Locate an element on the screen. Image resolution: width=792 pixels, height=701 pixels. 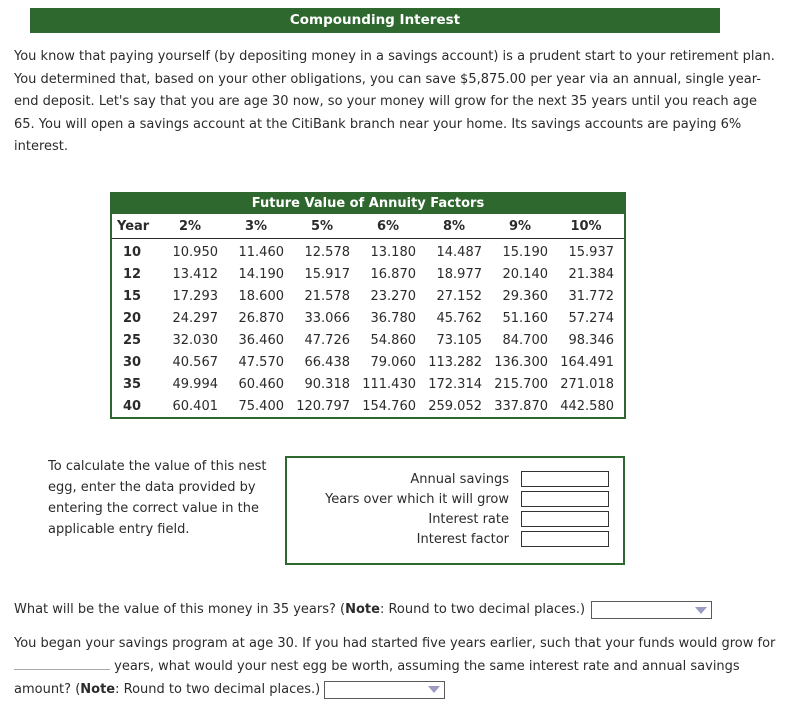
question-1-text-after: : Round to two decimal places.) is located at coordinates (482, 609).